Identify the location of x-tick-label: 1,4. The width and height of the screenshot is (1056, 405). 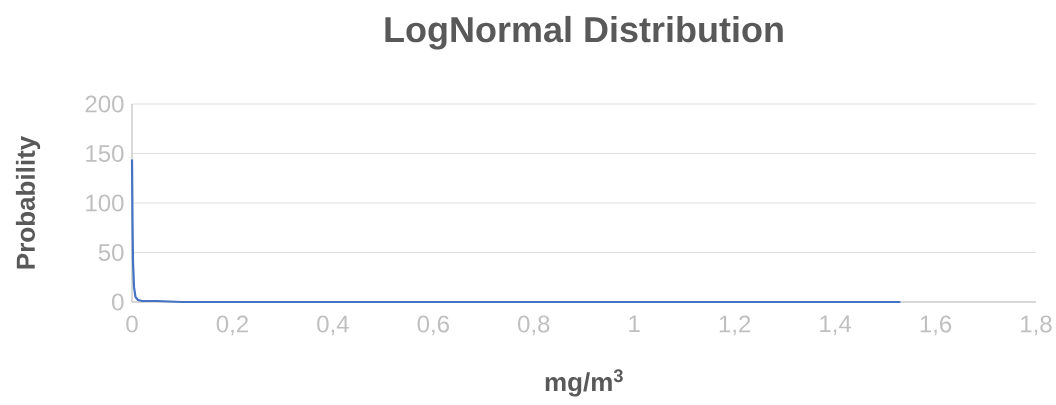
(836, 325).